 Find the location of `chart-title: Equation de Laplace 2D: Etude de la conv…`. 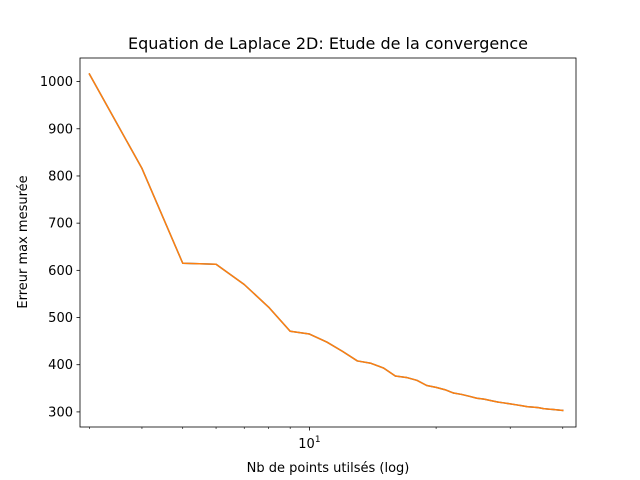

chart-title: Equation de Laplace 2D: Etude de la conv… is located at coordinates (328, 43).